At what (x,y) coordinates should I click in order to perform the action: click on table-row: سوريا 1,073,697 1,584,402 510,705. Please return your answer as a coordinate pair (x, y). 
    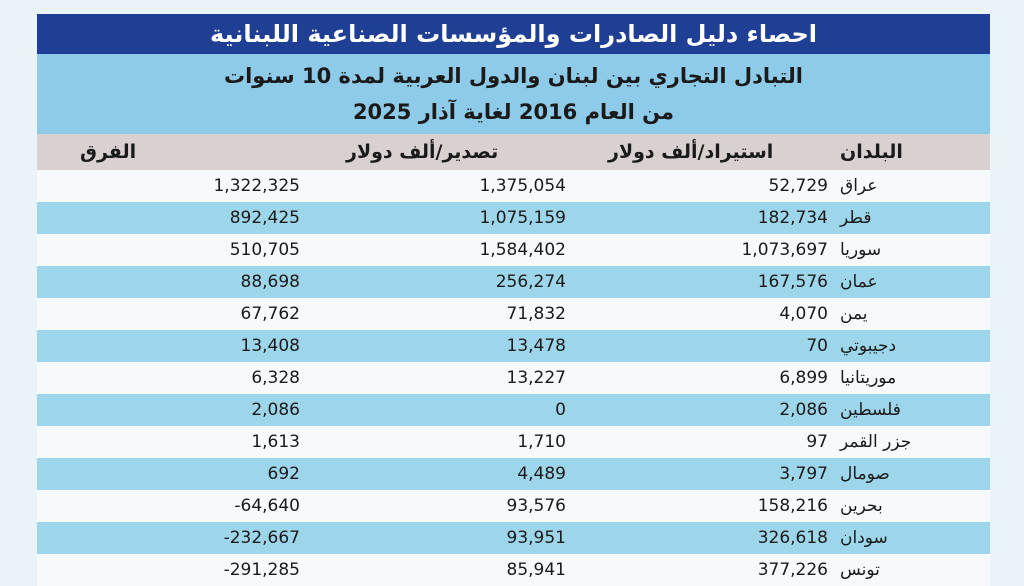
    Looking at the image, I should click on (513, 250).